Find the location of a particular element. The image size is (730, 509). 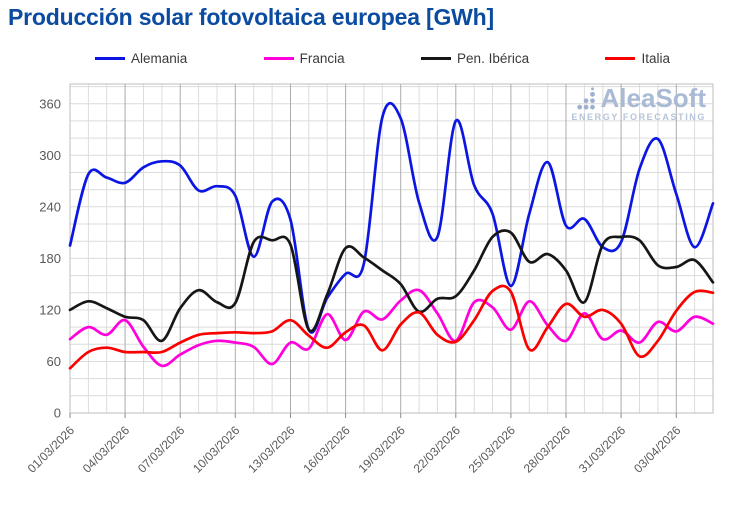

legend-item-italia: Italia is located at coordinates (637, 58).